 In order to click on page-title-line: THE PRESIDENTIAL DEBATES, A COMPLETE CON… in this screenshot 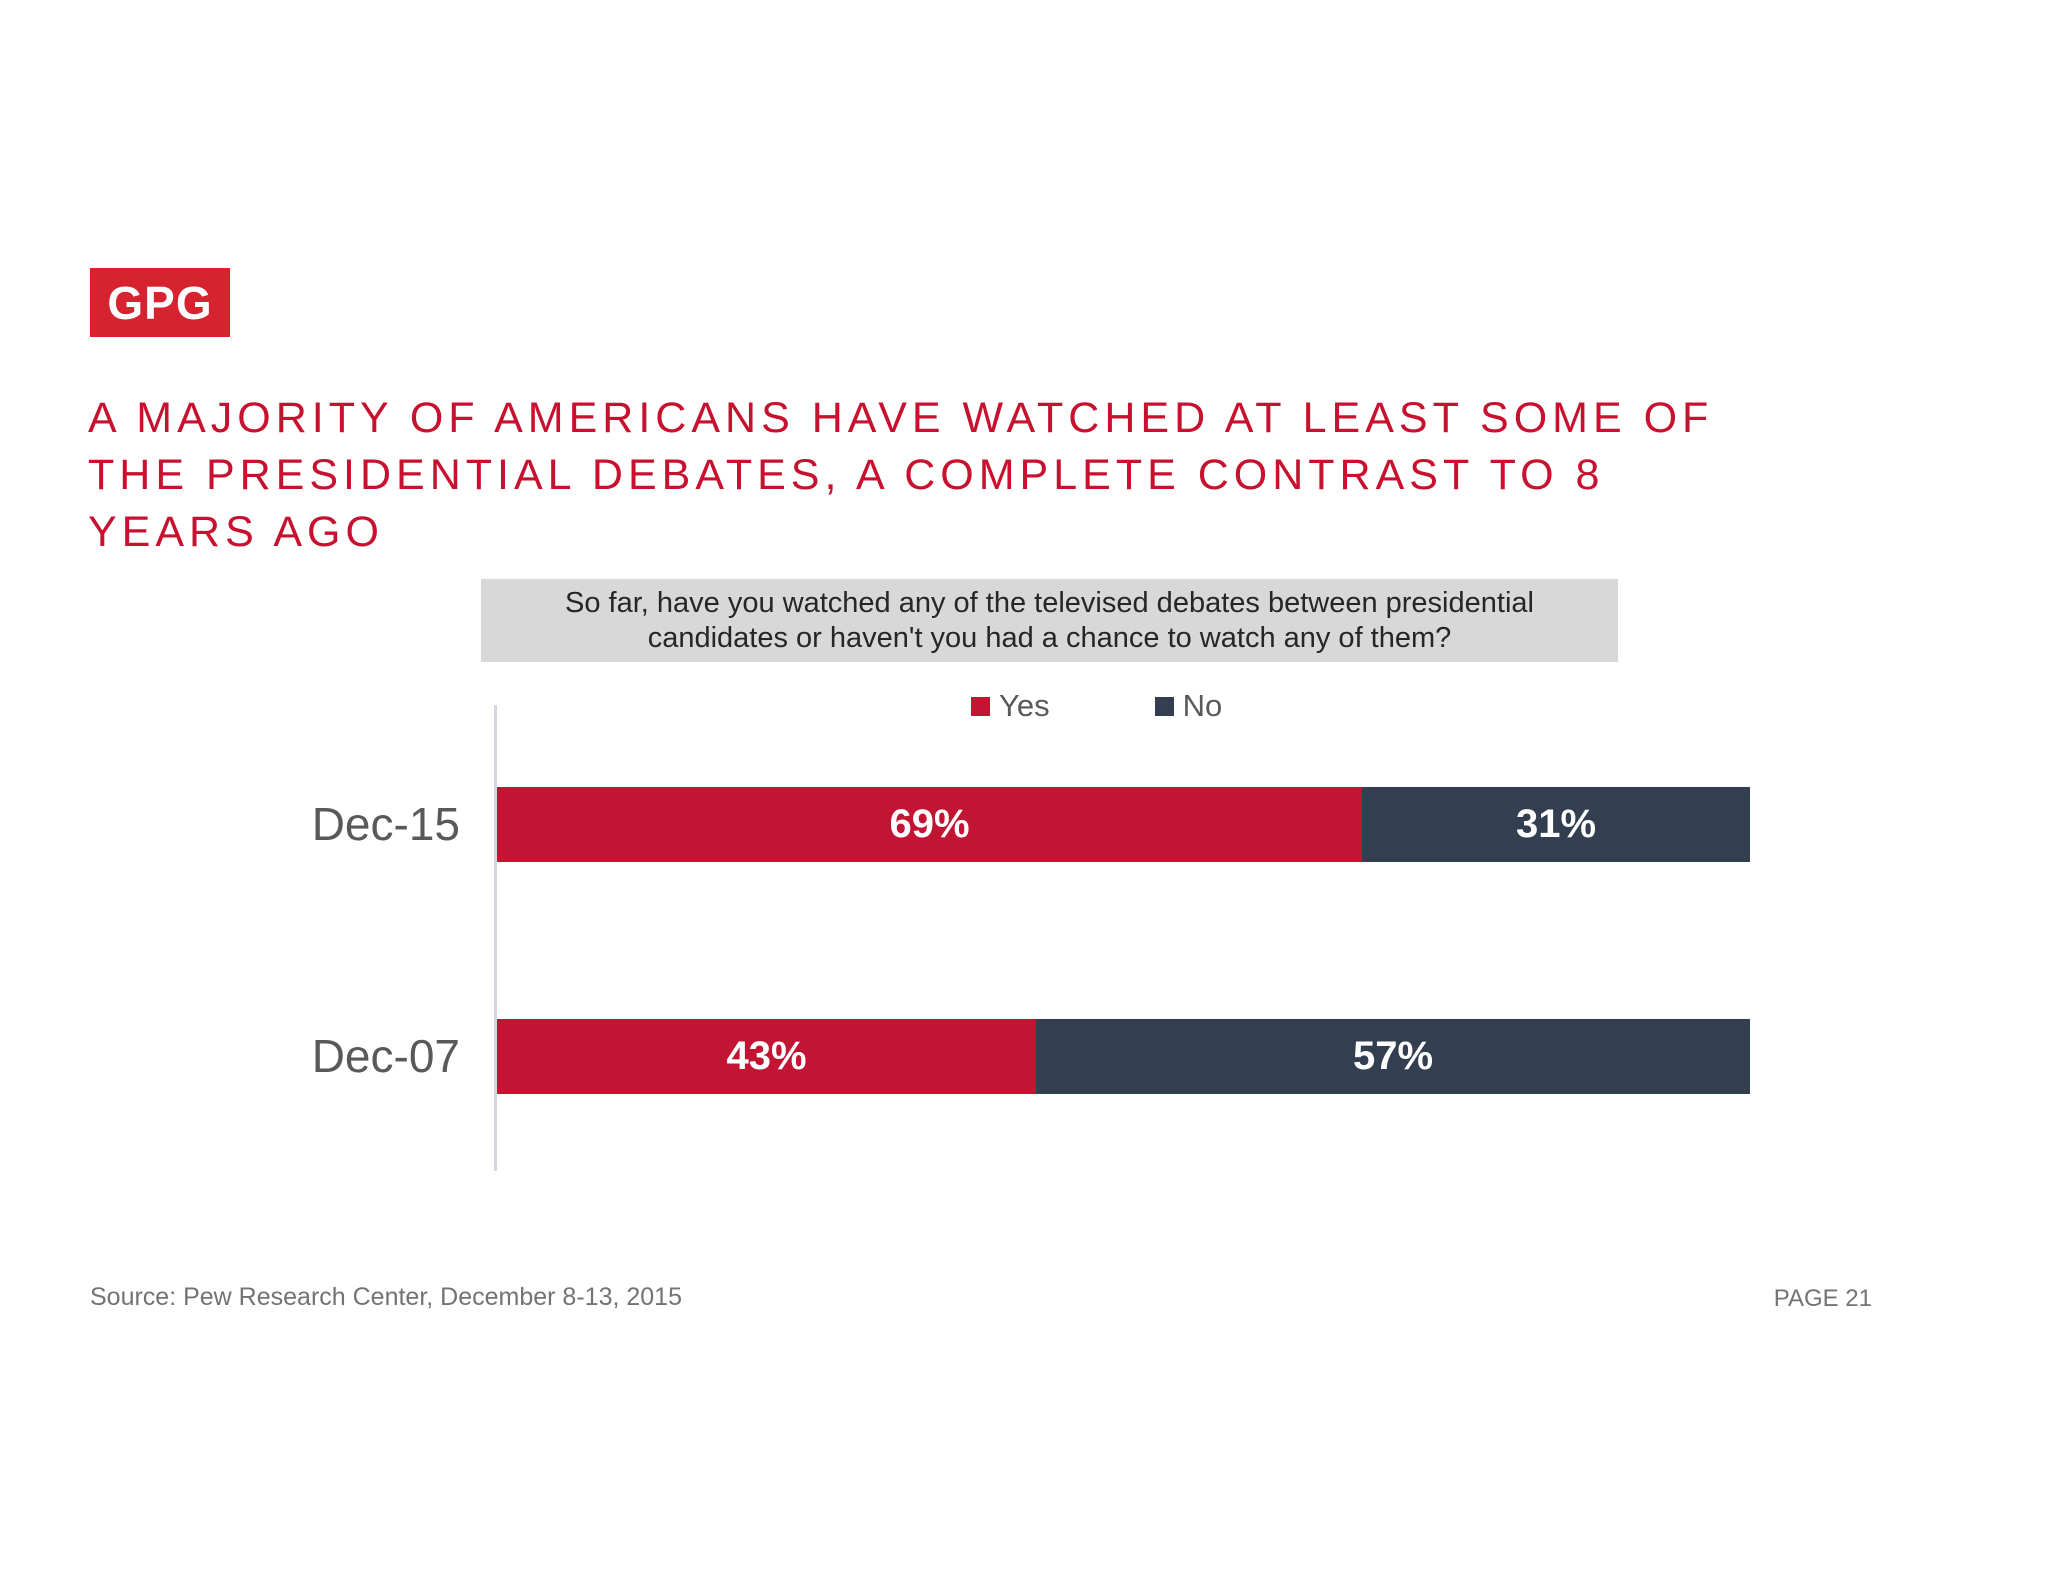, I will do `click(846, 475)`.